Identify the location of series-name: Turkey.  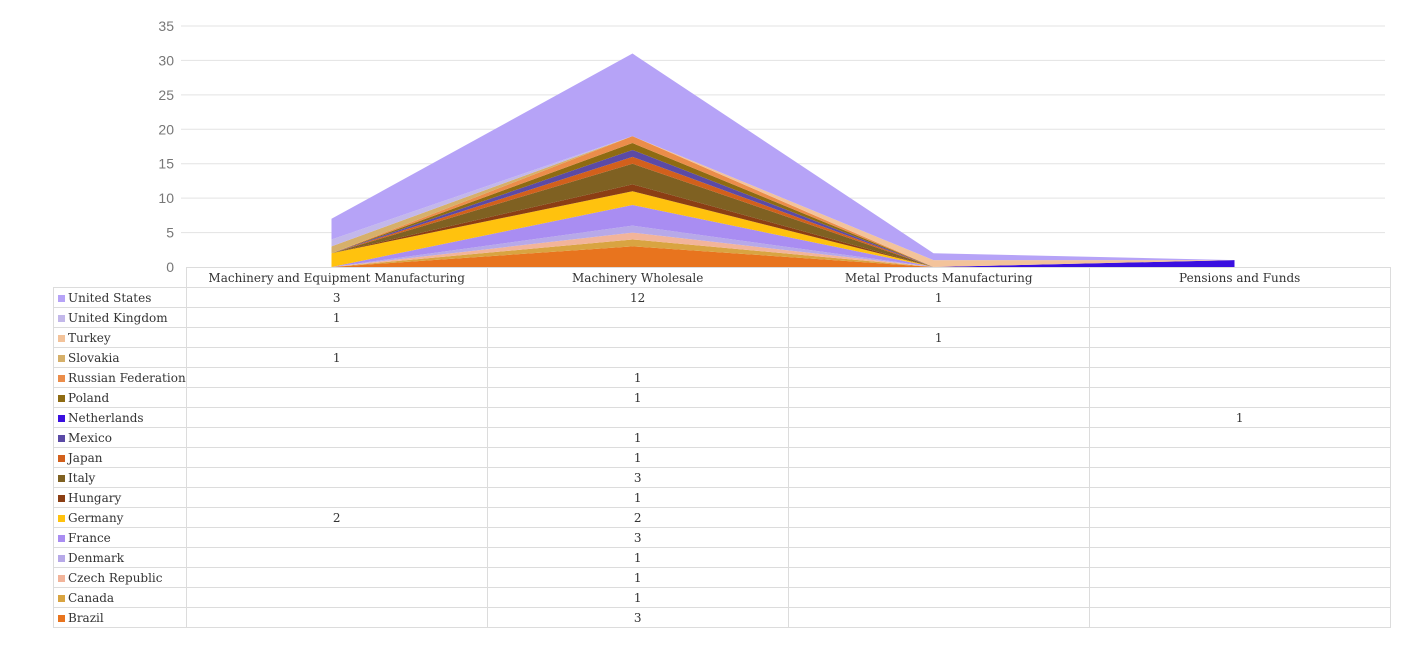
(89, 337).